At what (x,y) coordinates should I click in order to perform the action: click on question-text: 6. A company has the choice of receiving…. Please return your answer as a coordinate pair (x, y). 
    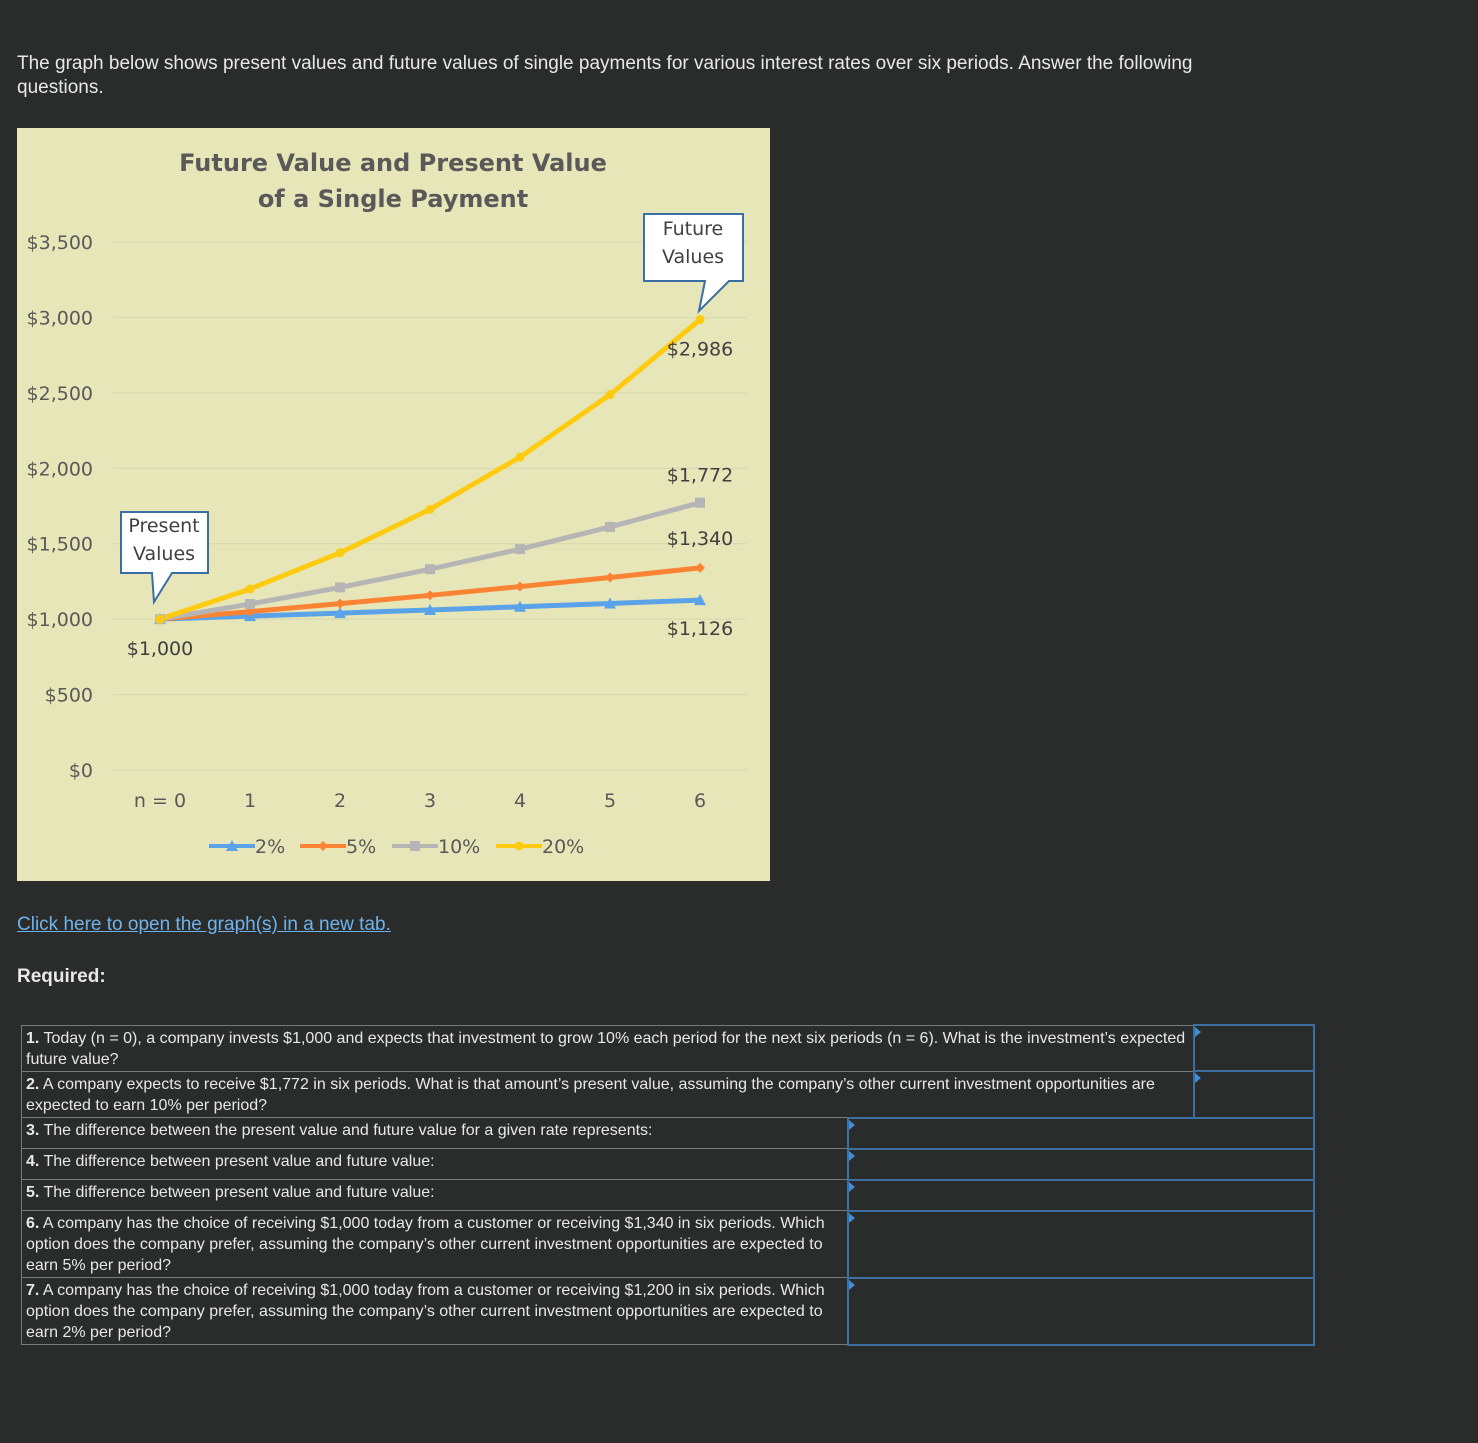
    Looking at the image, I should click on (434, 1244).